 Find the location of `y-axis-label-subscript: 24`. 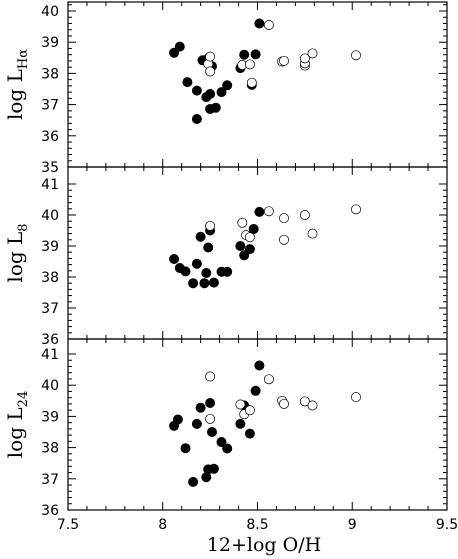

y-axis-label-subscript: 24 is located at coordinates (23, 399).